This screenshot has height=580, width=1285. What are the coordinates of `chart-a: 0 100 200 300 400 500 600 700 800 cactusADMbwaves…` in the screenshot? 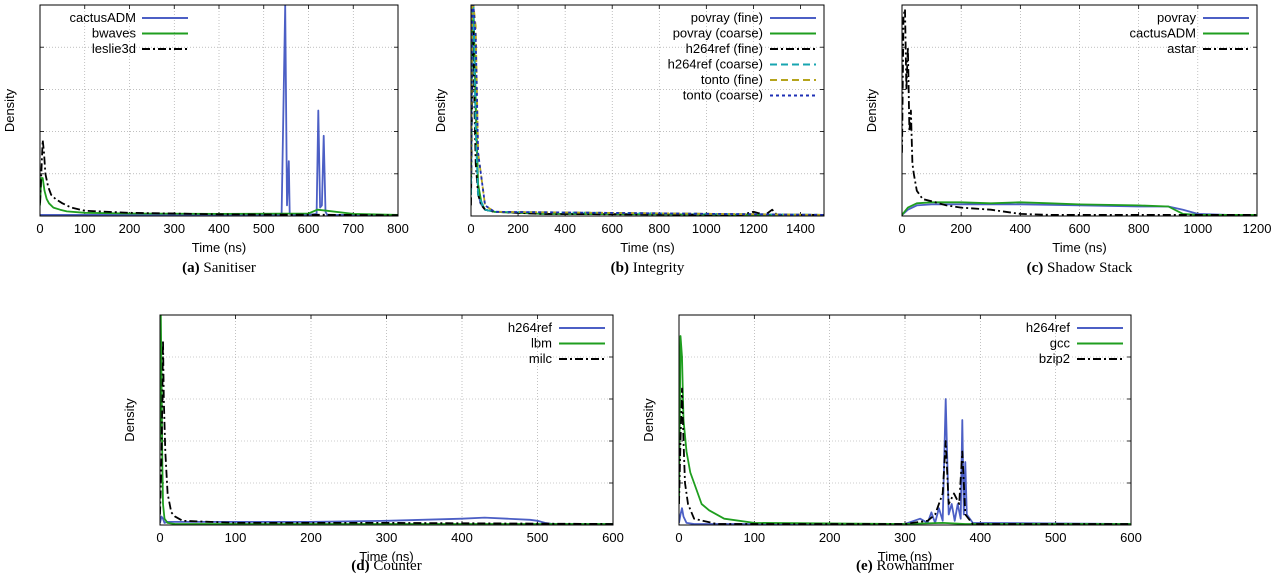 It's located at (205, 140).